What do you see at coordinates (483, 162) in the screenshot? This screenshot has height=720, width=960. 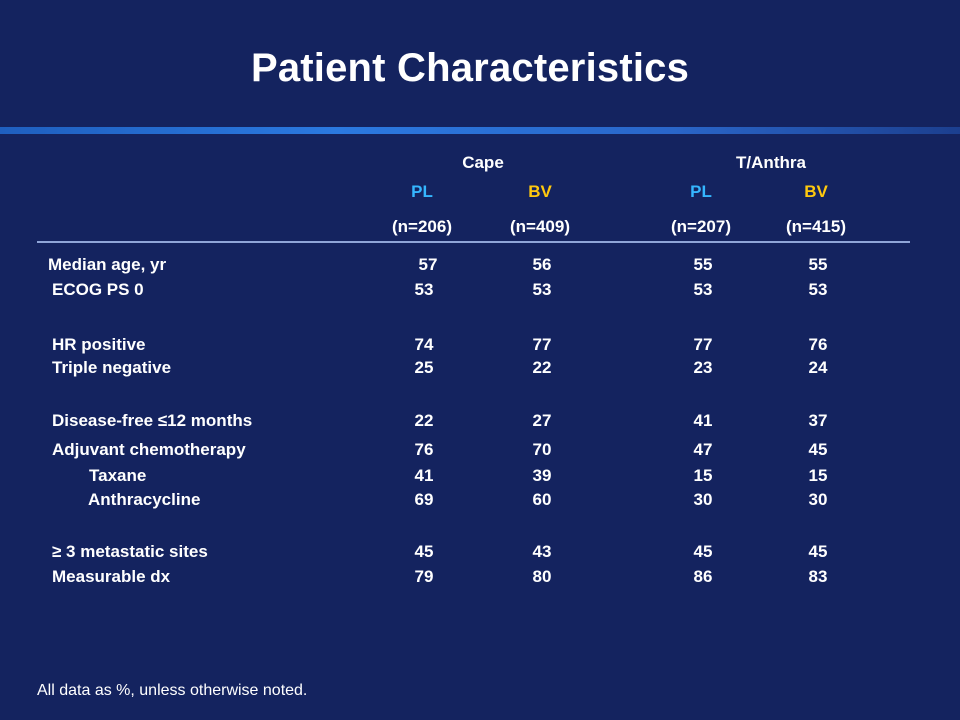 I see `group-header-cape: Cape` at bounding box center [483, 162].